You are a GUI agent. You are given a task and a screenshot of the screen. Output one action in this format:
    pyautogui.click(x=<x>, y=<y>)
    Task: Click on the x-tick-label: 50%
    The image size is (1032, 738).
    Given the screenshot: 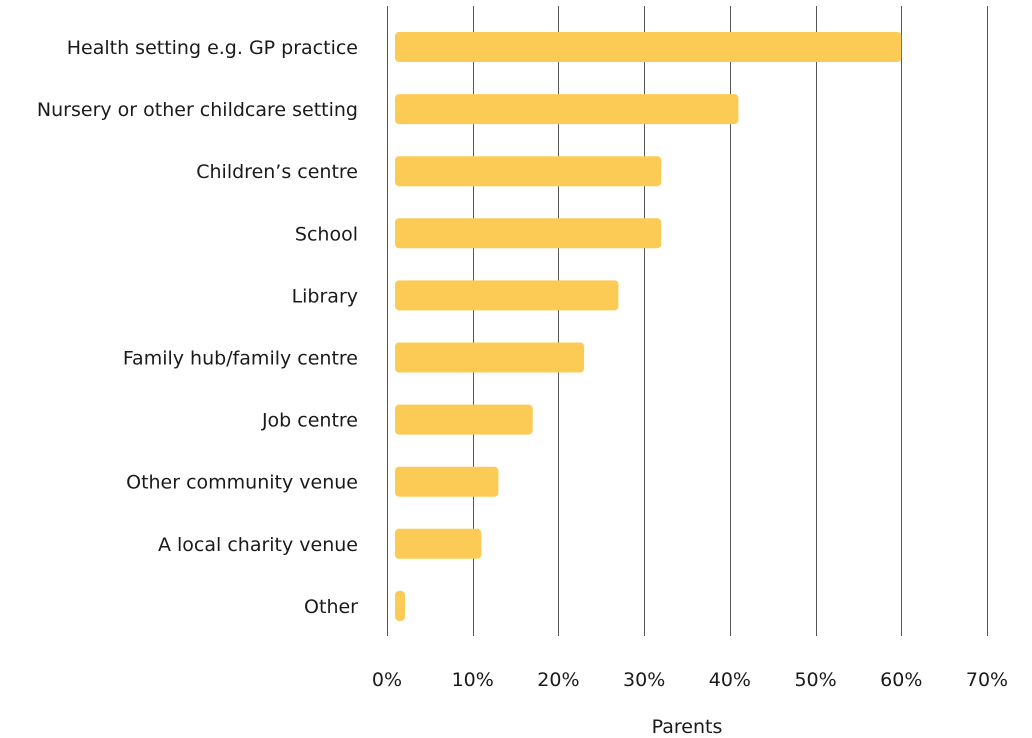 What is the action you would take?
    pyautogui.click(x=815, y=680)
    